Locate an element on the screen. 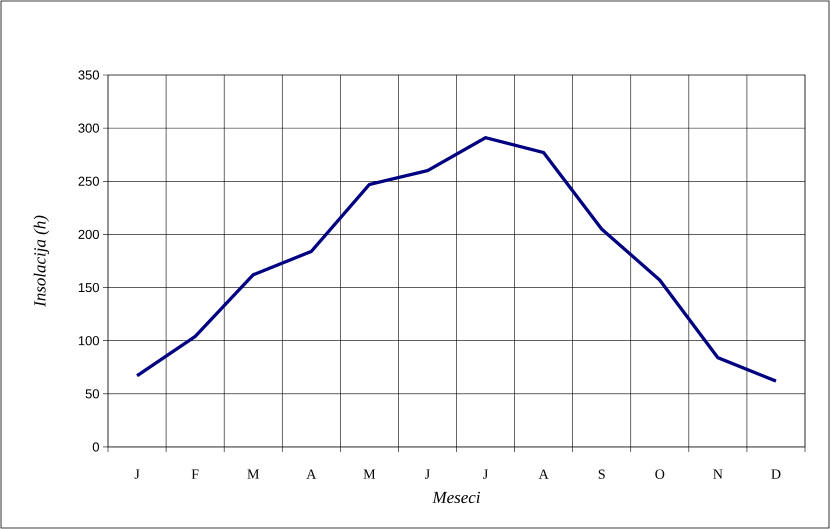  x-tick-label: N is located at coordinates (718, 474).